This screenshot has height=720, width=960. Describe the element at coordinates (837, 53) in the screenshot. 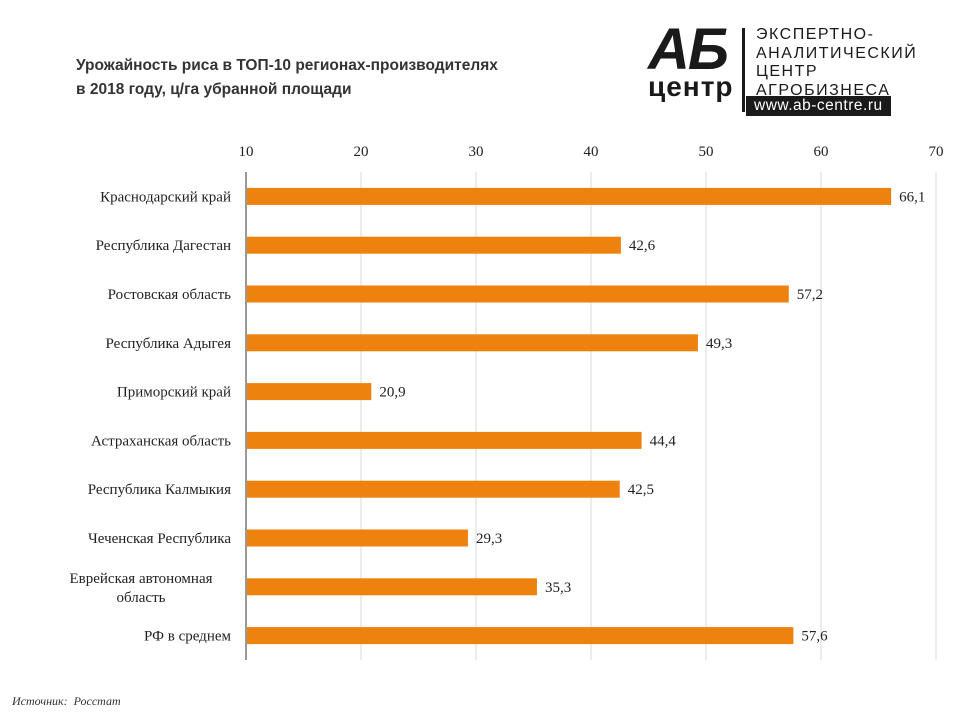

I see `logo-caption-line-2: АНАЛИТИЧЕСКИЙ` at that location.